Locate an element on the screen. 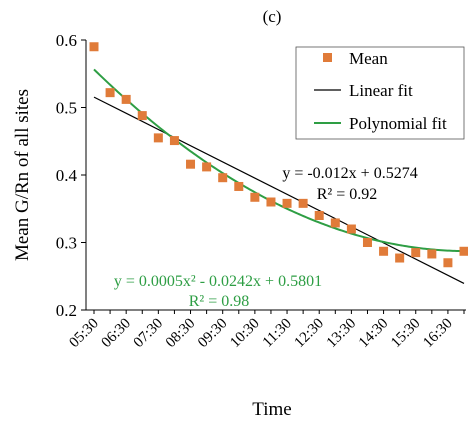 The height and width of the screenshot is (424, 468). chart-title: (c) is located at coordinates (272, 16).